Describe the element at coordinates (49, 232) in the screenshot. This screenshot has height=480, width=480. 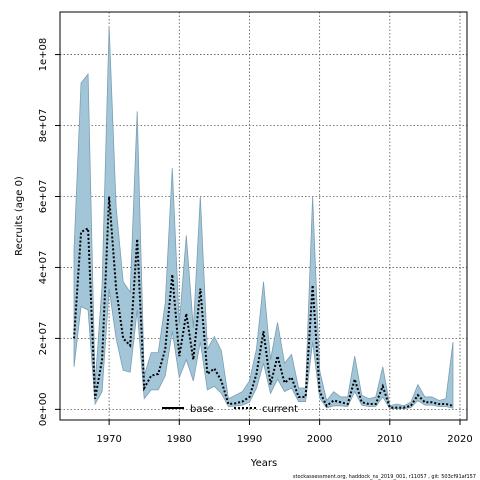
I see `y-axis: 0e+00 2e+07 4e+07 6e+07 8e+07 1e+08` at that location.